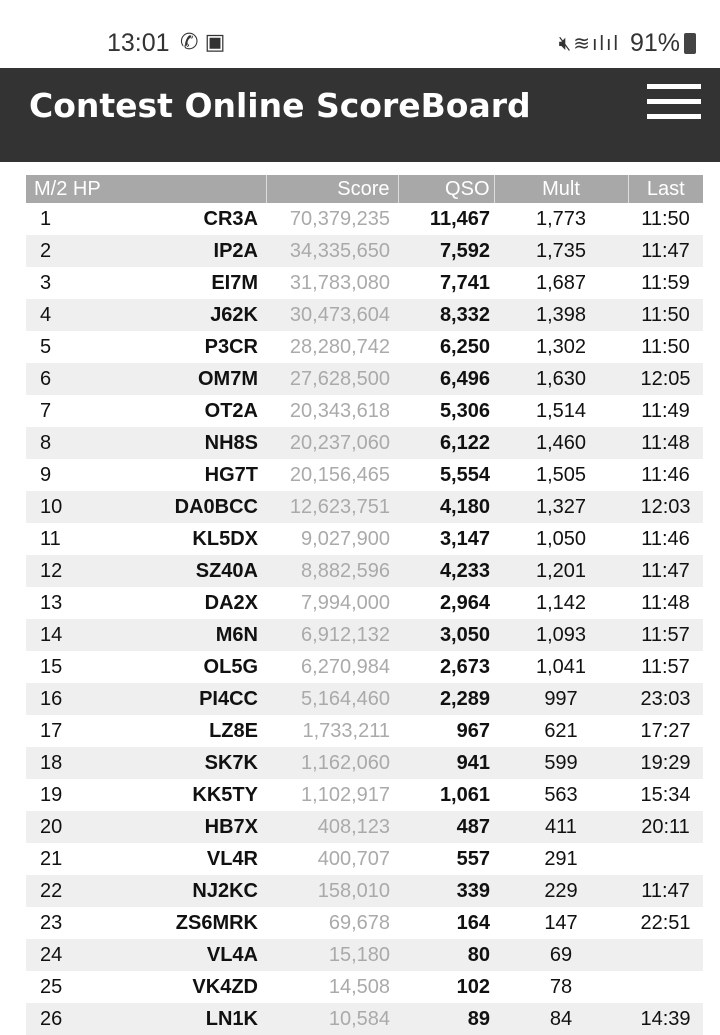 This screenshot has height=1035, width=720. I want to click on clock: 13:01, so click(138, 43).